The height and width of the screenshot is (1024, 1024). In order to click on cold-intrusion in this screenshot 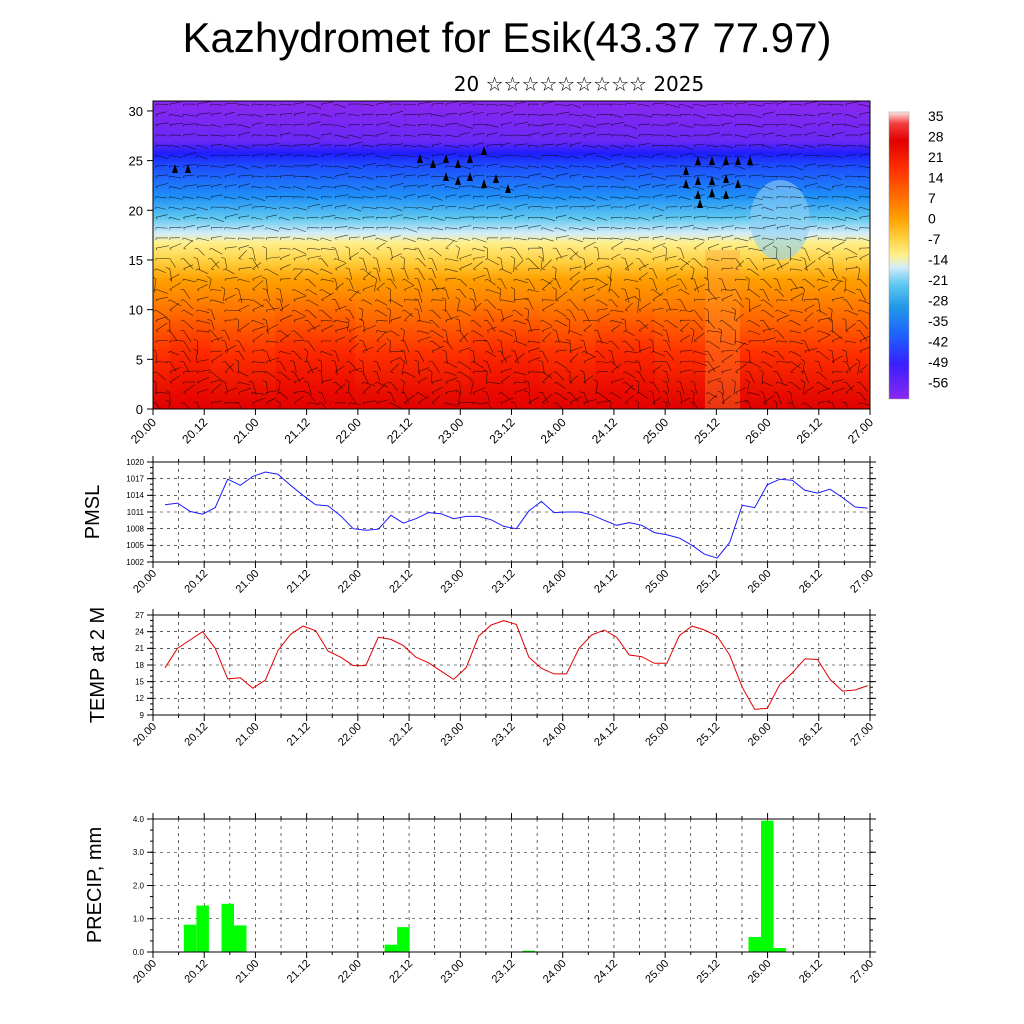, I will do `click(780, 220)`.